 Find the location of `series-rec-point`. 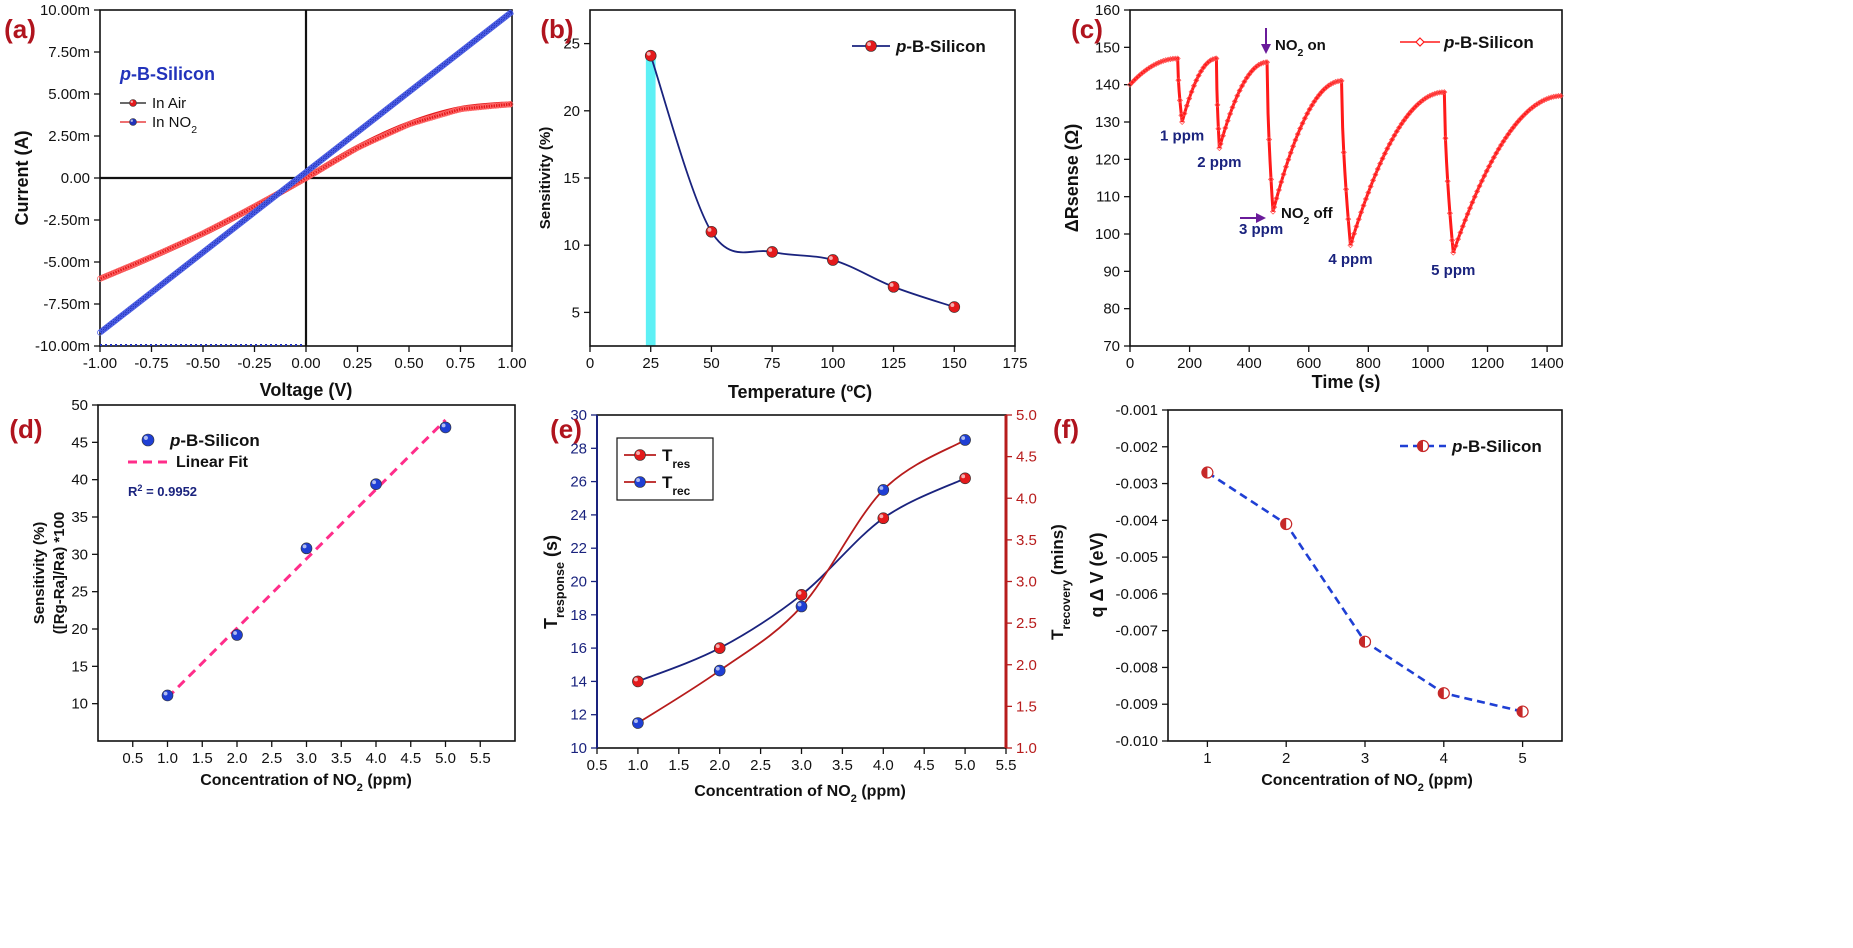

series-rec-point is located at coordinates (965, 440).